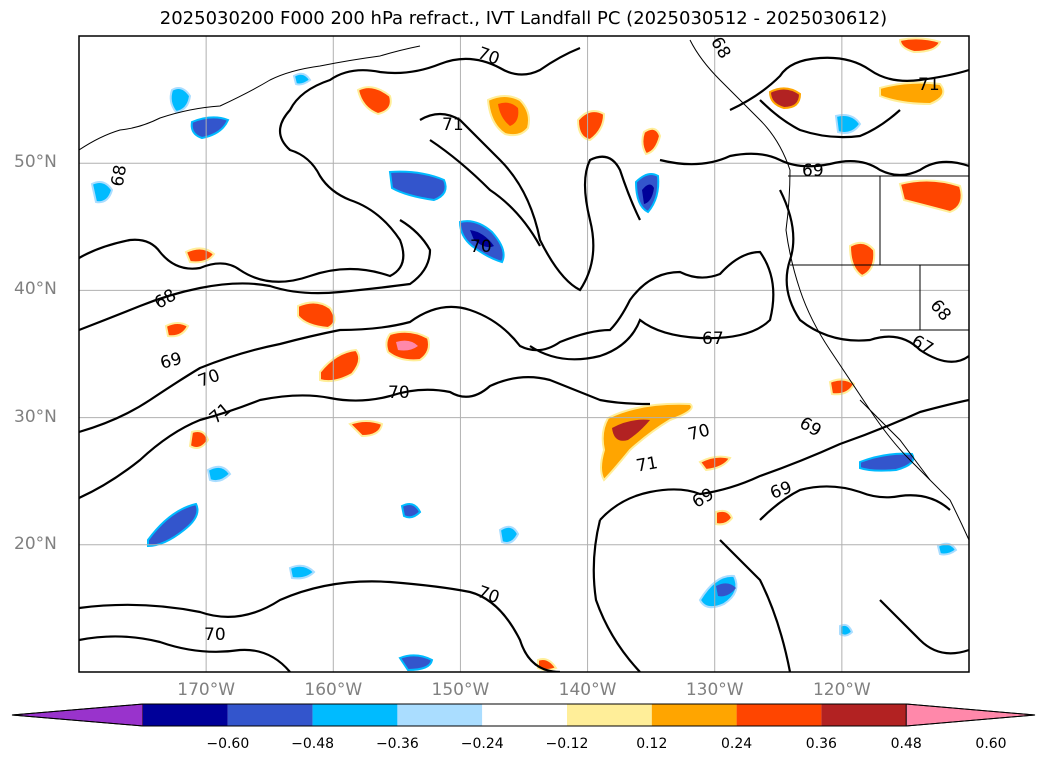 Image resolution: width=1047 pixels, height=765 pixels. What do you see at coordinates (228, 744) in the screenshot?
I see `colorbar-tick-label: −0.60` at bounding box center [228, 744].